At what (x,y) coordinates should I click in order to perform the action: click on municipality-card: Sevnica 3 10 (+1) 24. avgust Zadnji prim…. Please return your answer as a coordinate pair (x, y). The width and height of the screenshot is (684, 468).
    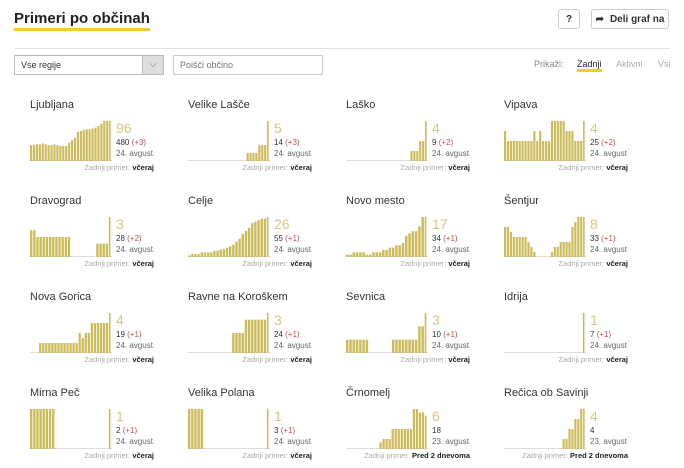
    Looking at the image, I should click on (407, 326).